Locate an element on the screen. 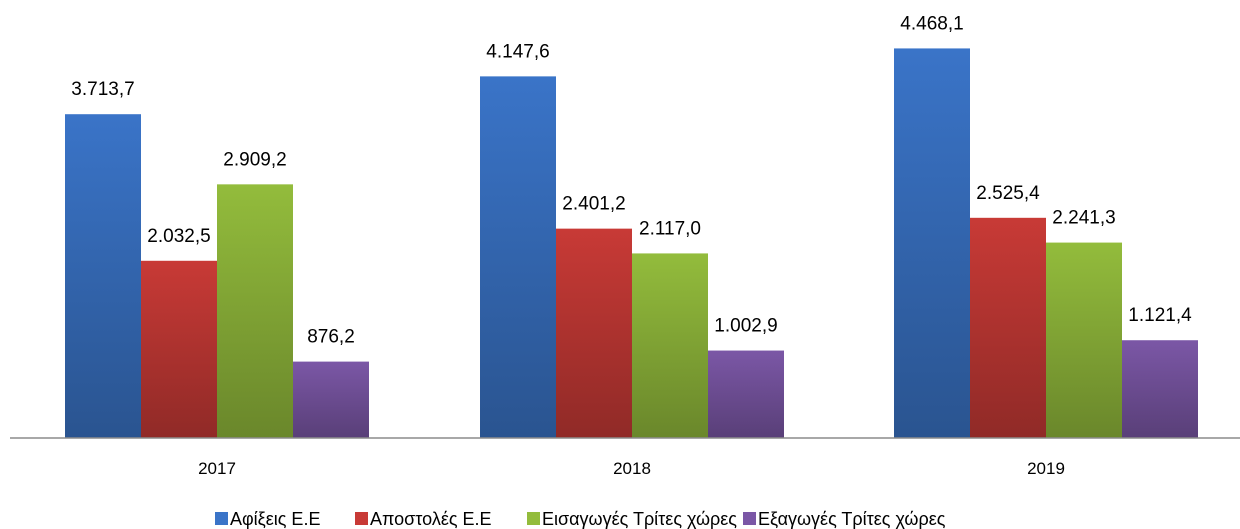  legend-item-3: Εισαγωγές Τρίτες χώρες is located at coordinates (632, 519).